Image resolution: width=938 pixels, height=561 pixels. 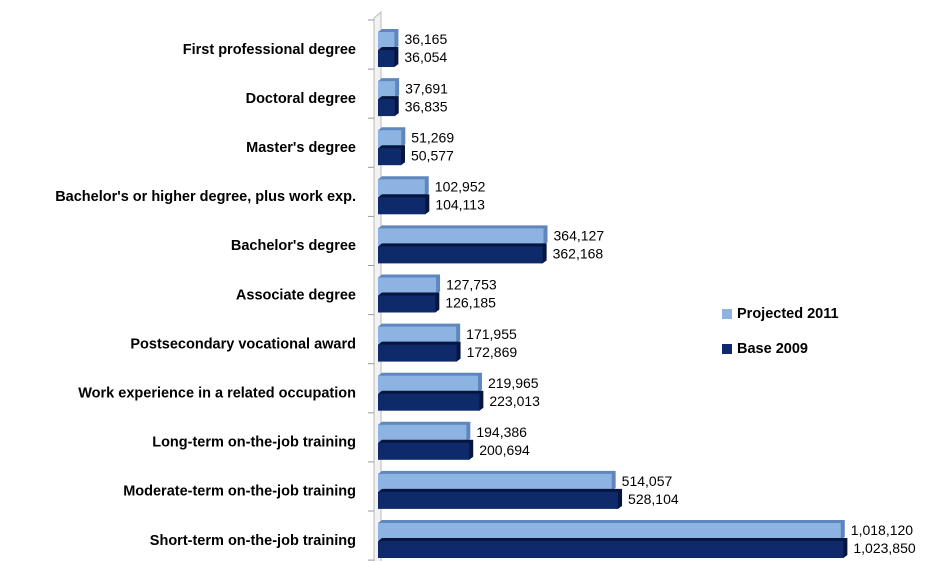 I want to click on category-label: Associate degree, so click(x=296, y=295).